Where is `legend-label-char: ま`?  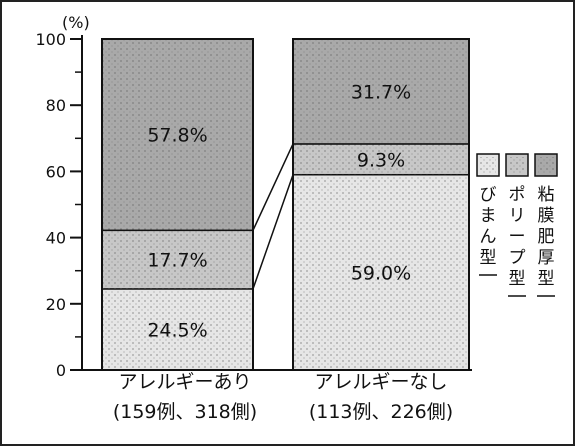
legend-label-char: ま is located at coordinates (488, 216).